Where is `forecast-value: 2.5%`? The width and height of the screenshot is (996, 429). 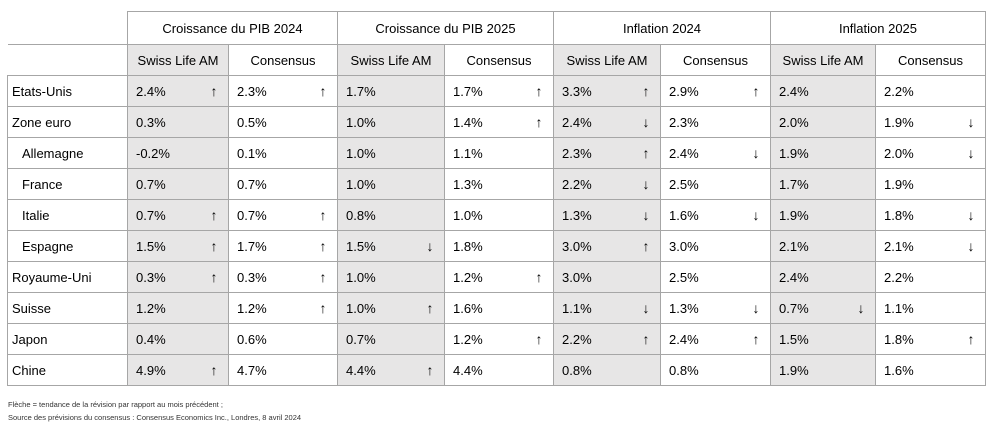 forecast-value: 2.5% is located at coordinates (684, 277).